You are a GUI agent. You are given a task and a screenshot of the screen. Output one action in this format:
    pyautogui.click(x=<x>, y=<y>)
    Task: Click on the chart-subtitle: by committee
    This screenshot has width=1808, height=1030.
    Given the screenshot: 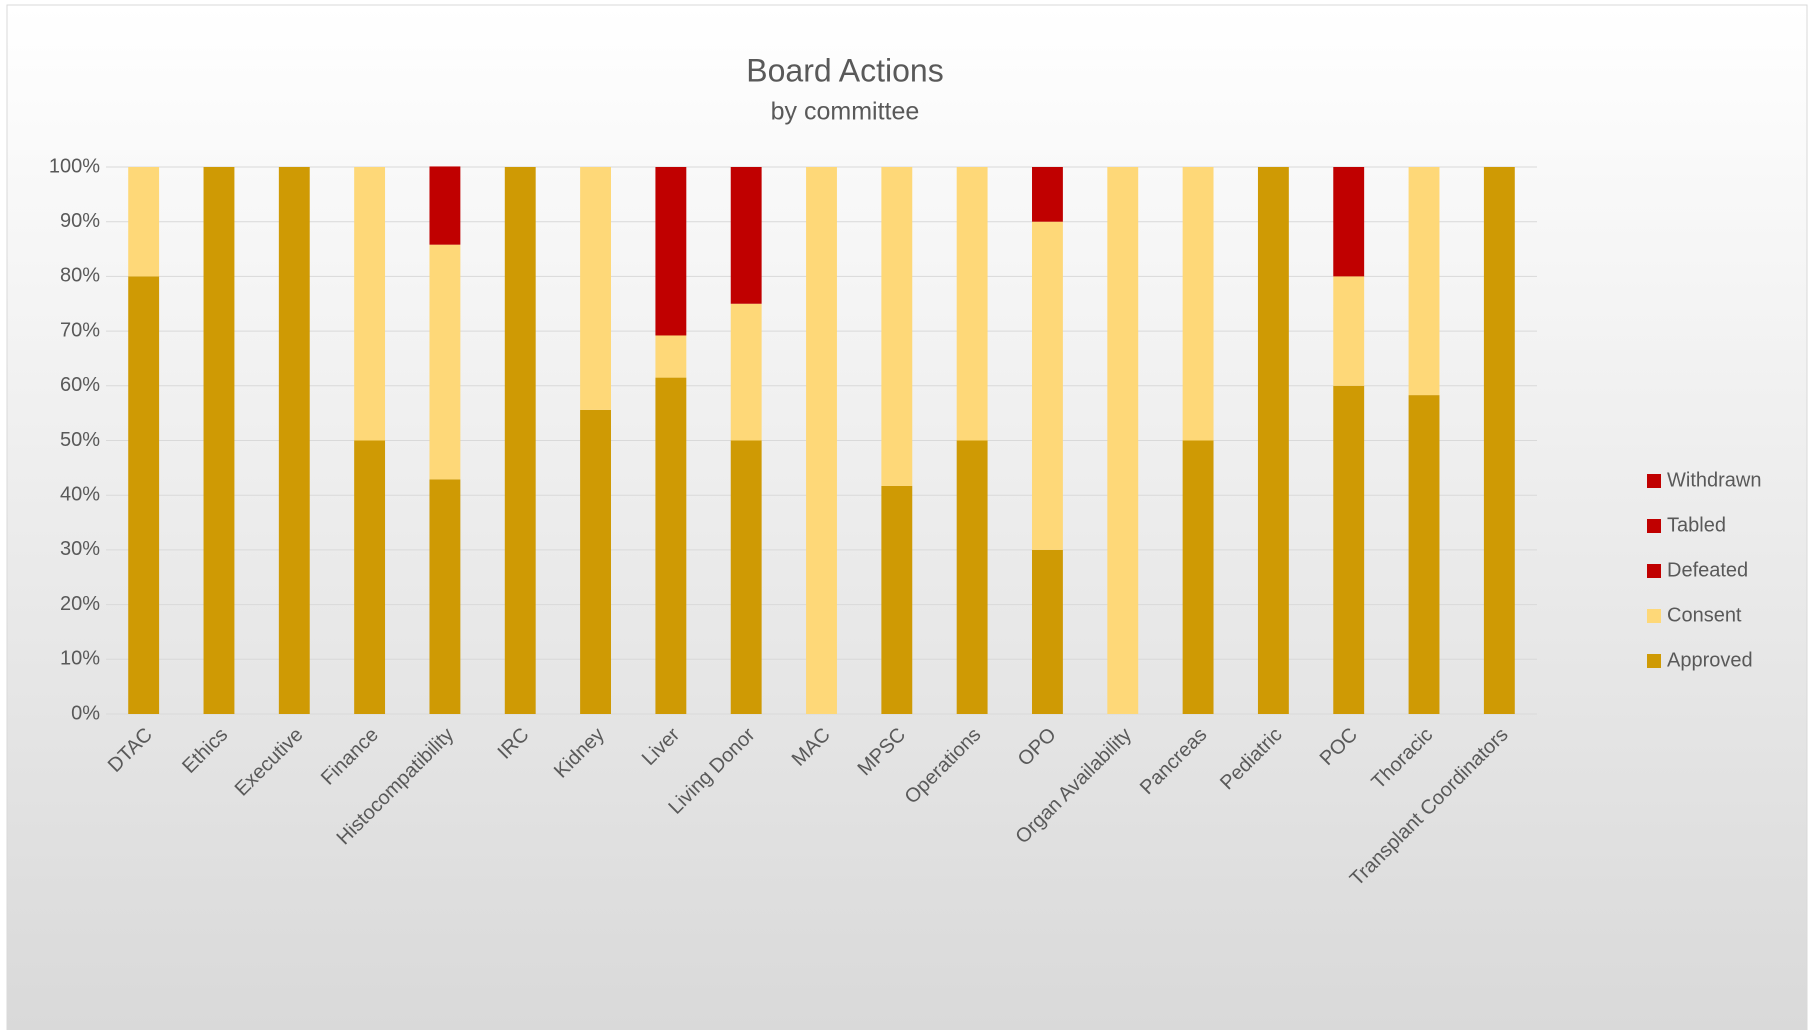 What is the action you would take?
    pyautogui.click(x=845, y=112)
    